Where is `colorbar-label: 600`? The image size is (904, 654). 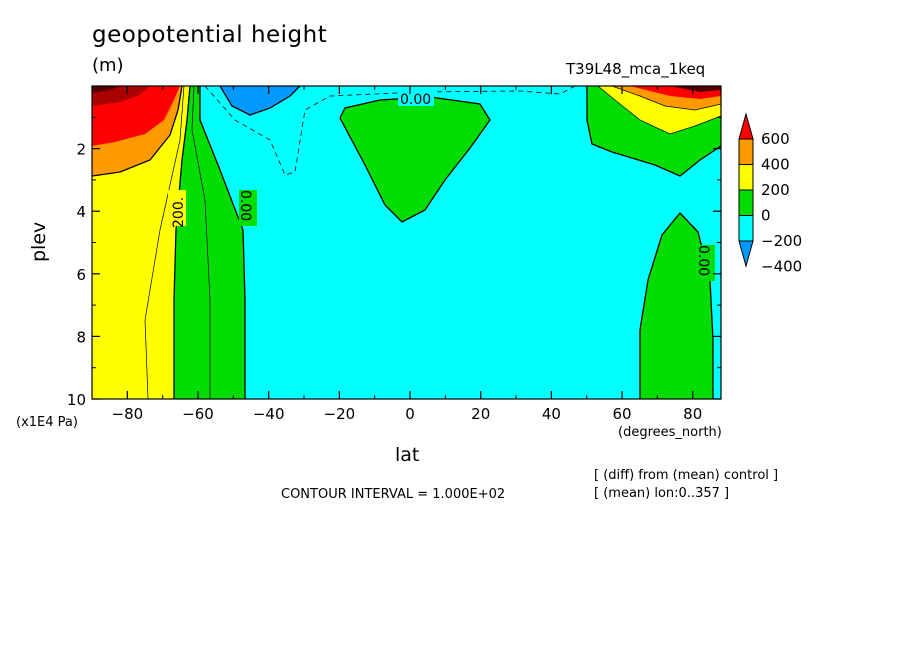 colorbar-label: 600 is located at coordinates (775, 139).